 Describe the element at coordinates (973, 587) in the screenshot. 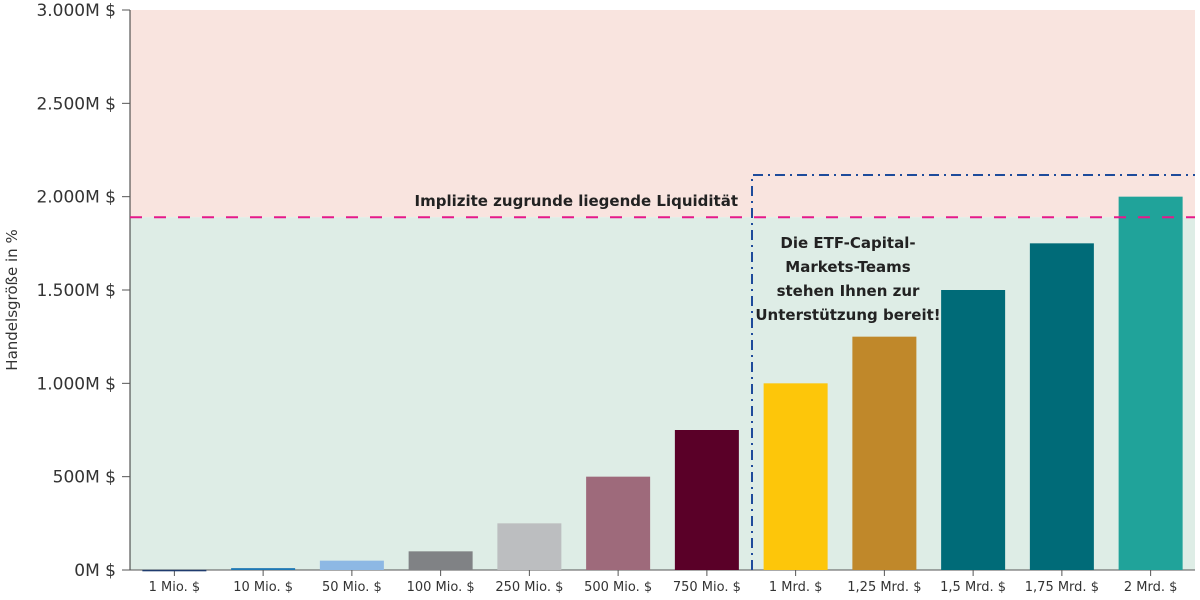

I see `x-tick-label: 1,5 Mrd. $` at that location.